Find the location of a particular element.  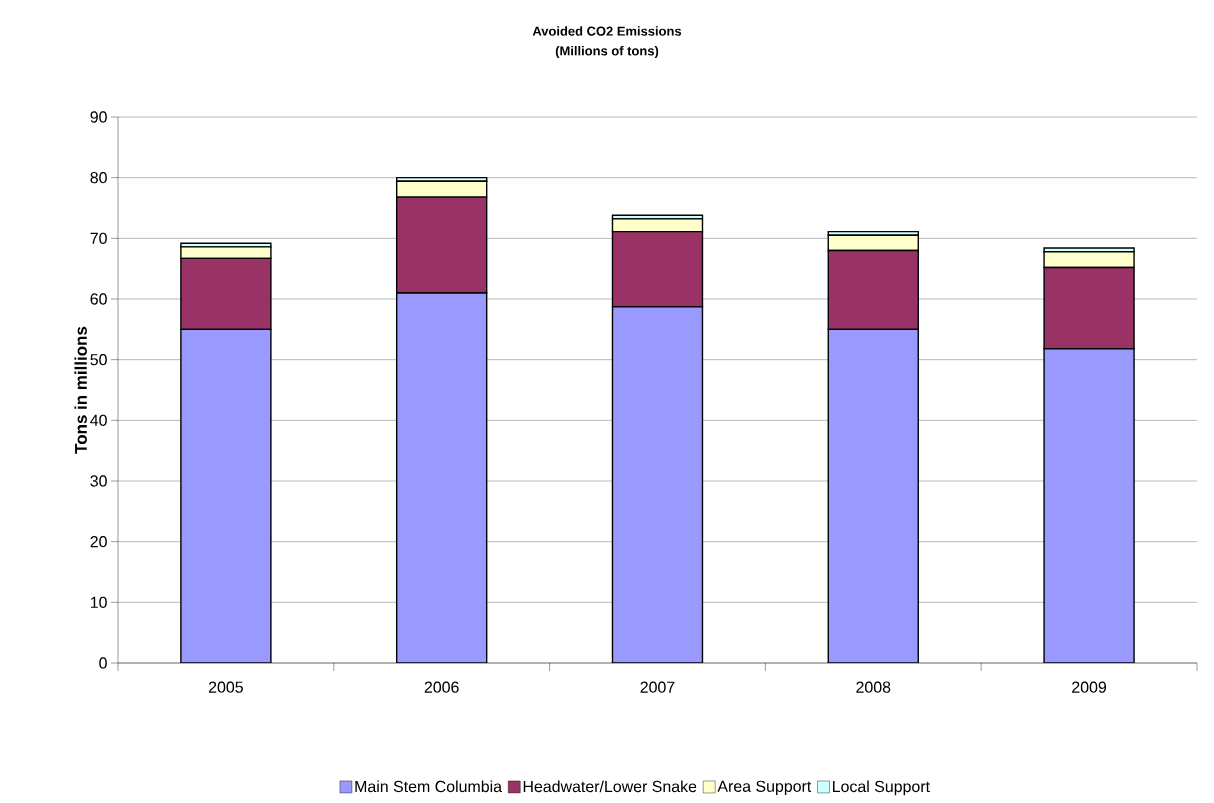

x-tick-label: 2007 is located at coordinates (657, 687).